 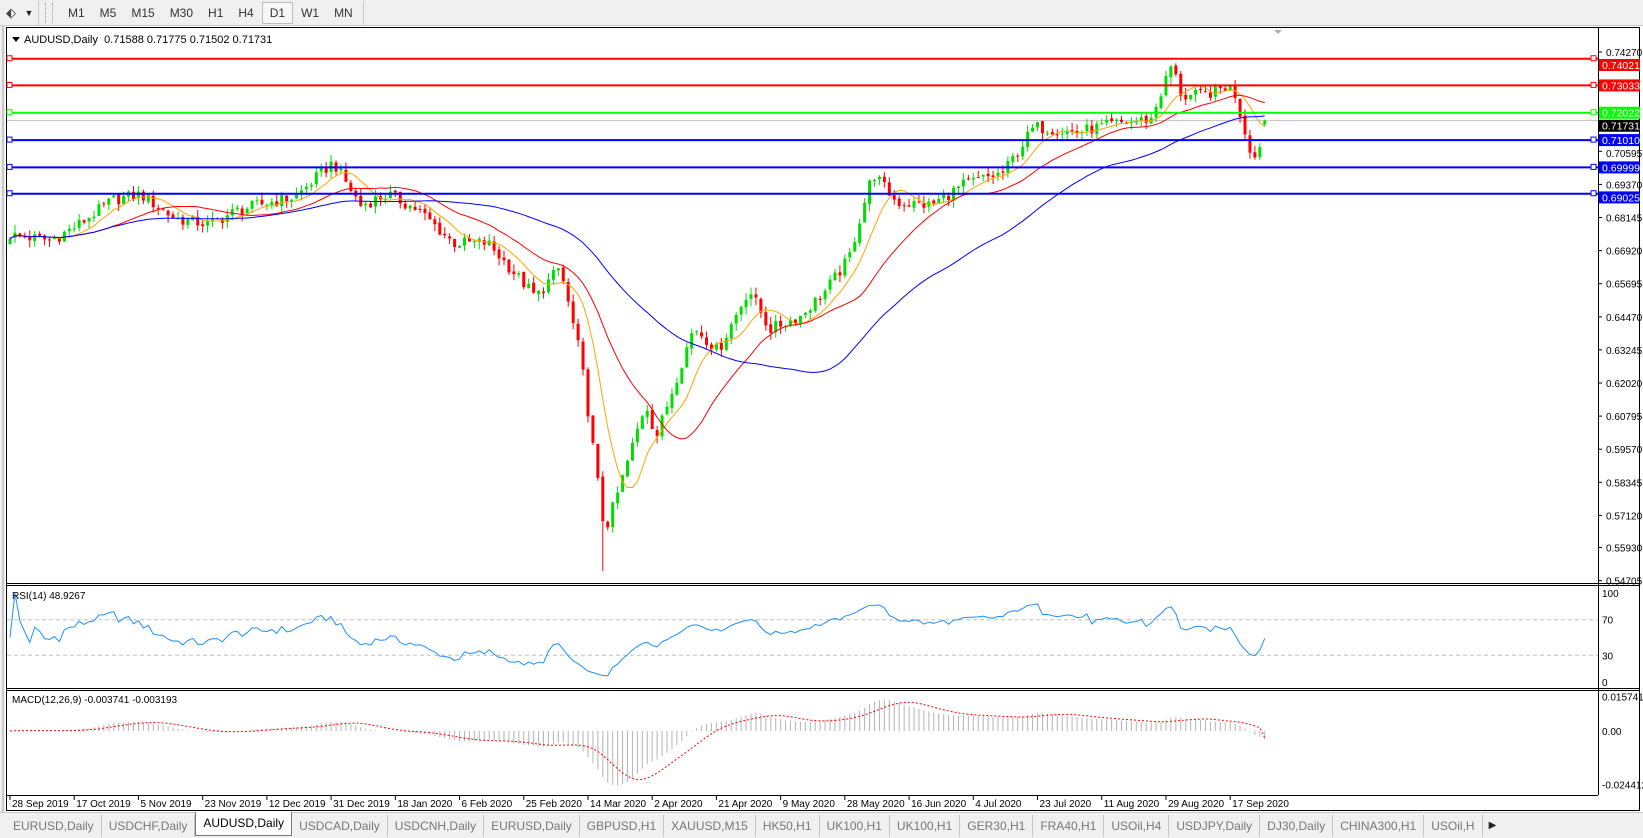 I want to click on chart-tab: USOil,H4, so click(x=1137, y=825).